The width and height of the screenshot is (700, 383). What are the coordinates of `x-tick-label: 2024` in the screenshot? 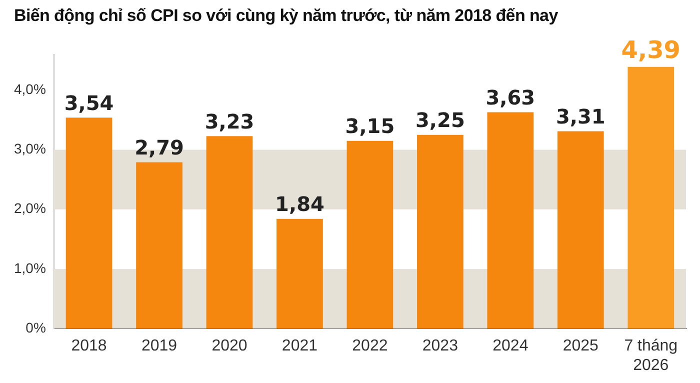 It's located at (510, 346).